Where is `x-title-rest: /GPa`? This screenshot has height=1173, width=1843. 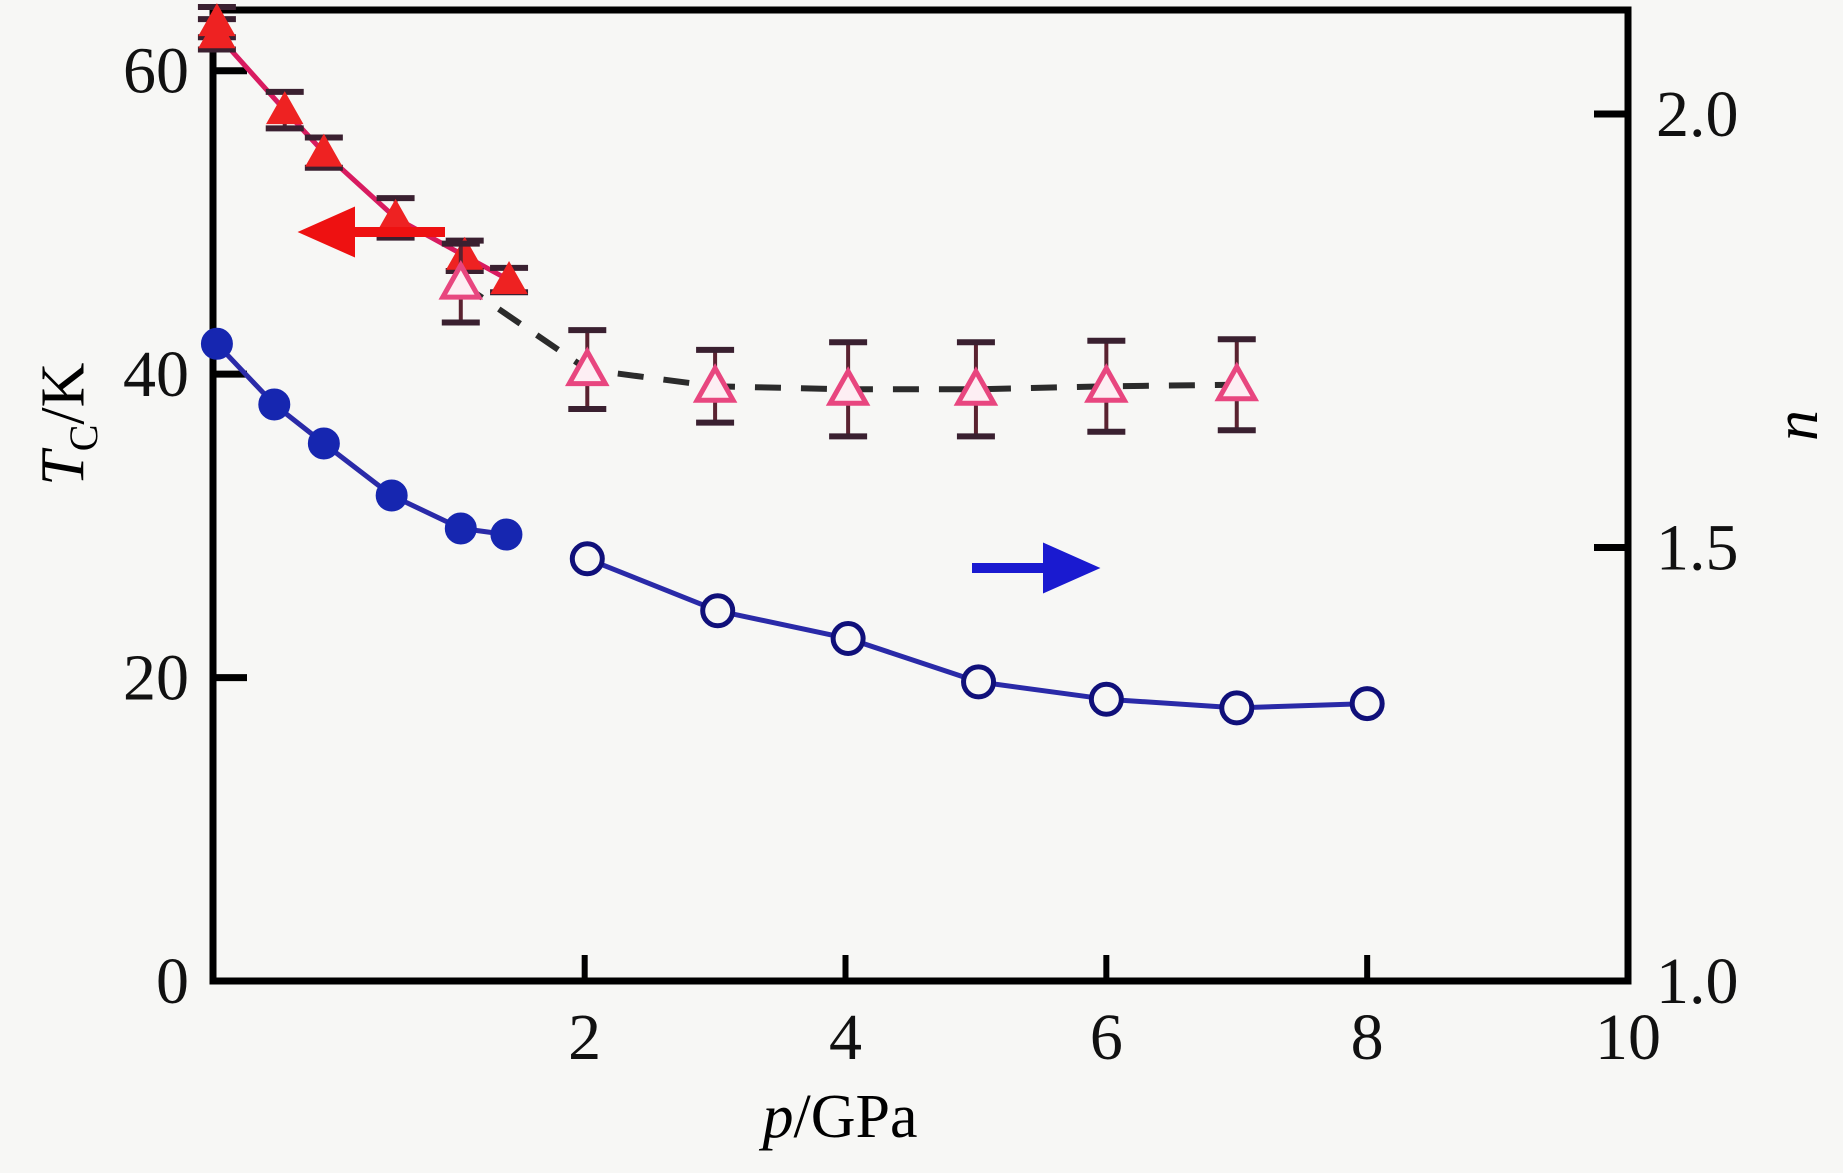 x-title-rest: /GPa is located at coordinates (855, 1117).